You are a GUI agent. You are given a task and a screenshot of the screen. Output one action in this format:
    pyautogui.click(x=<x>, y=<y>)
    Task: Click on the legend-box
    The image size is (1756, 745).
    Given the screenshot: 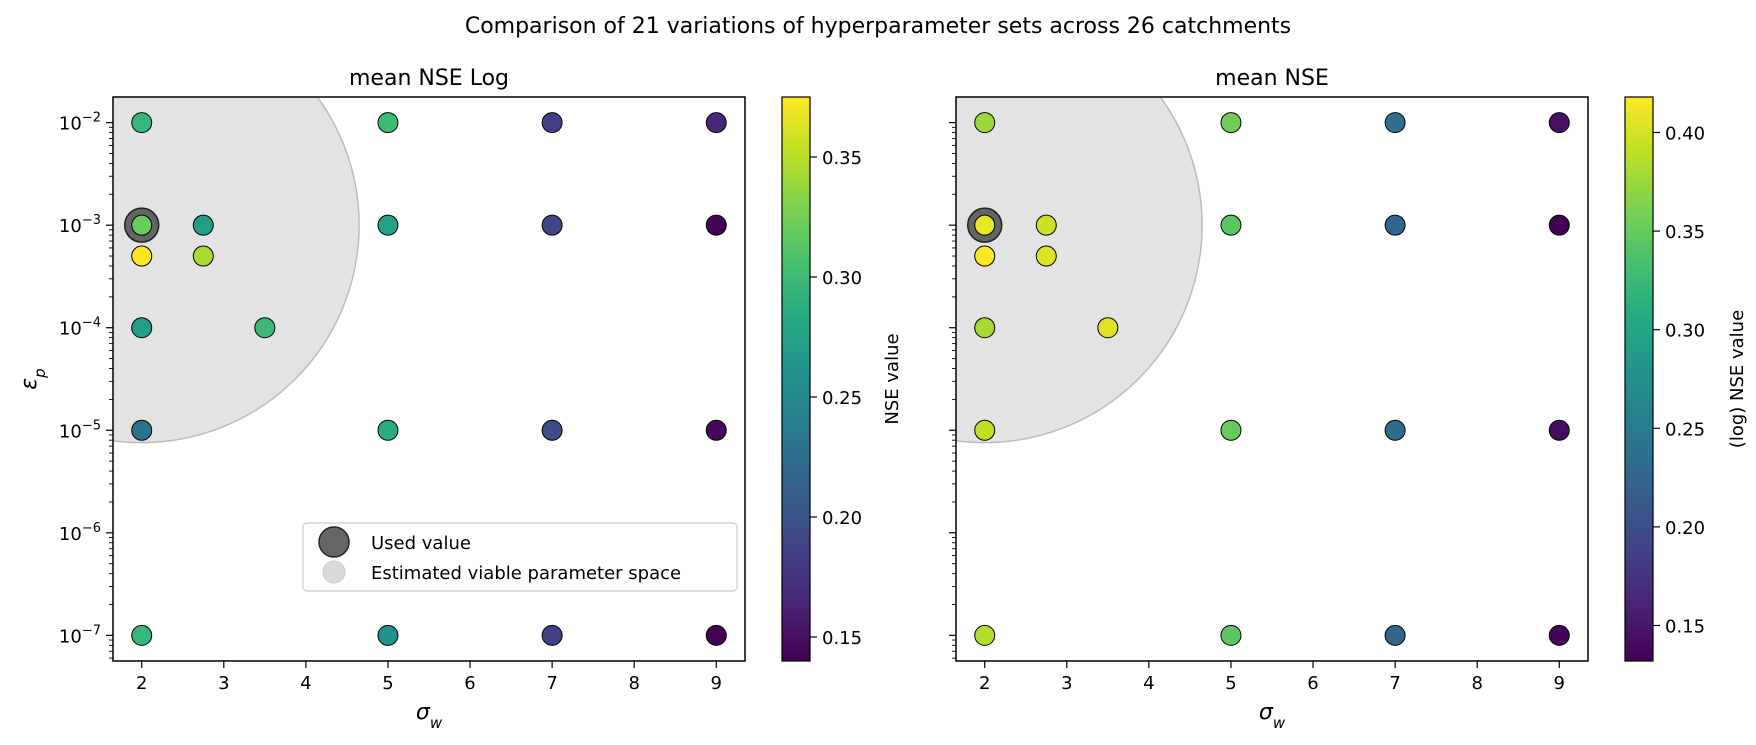 What is the action you would take?
    pyautogui.click(x=520, y=557)
    